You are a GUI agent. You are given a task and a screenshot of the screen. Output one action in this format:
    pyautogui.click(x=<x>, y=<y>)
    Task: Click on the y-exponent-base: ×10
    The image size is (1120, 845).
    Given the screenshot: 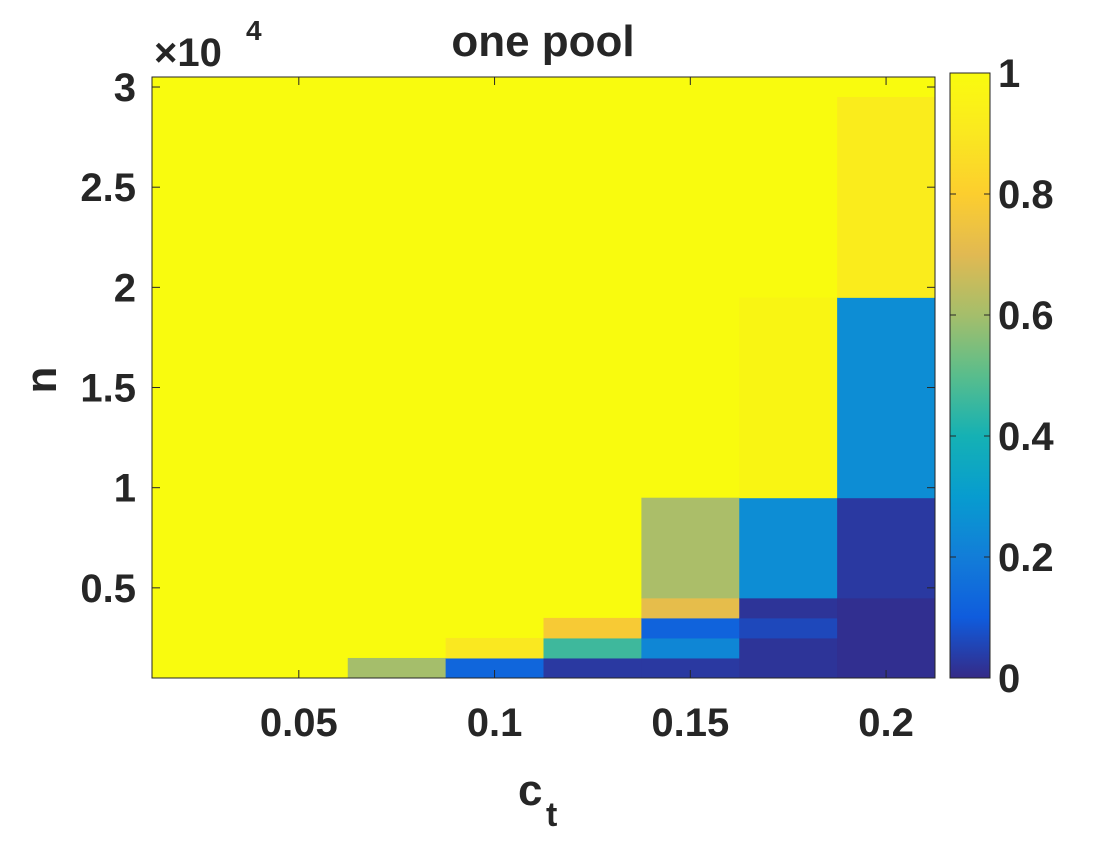 What is the action you would take?
    pyautogui.click(x=188, y=53)
    